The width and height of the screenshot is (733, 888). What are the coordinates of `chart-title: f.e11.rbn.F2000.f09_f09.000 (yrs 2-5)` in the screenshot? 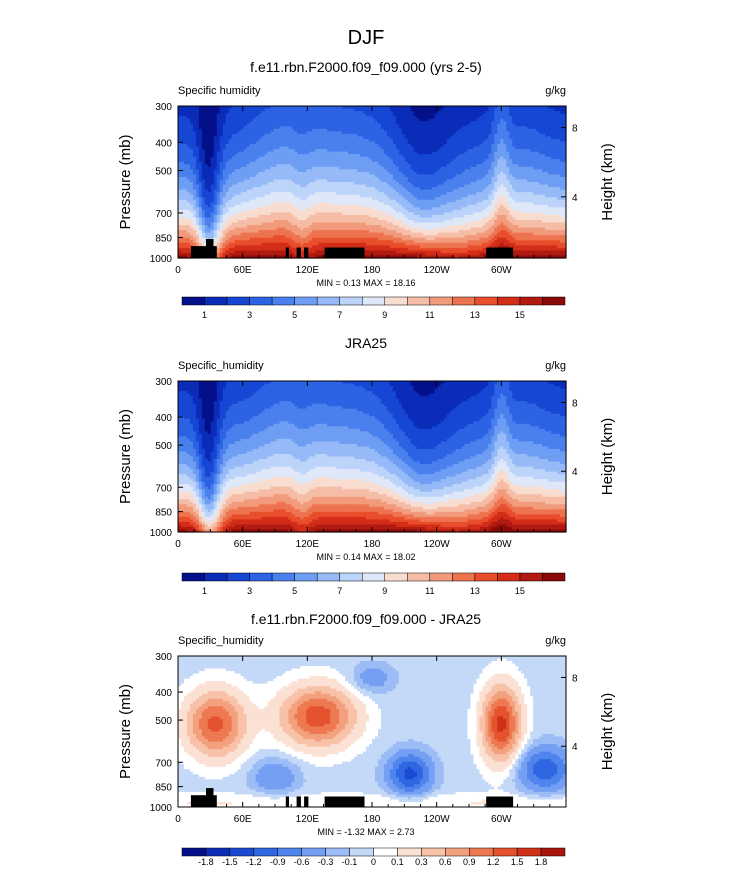 It's located at (366, 67).